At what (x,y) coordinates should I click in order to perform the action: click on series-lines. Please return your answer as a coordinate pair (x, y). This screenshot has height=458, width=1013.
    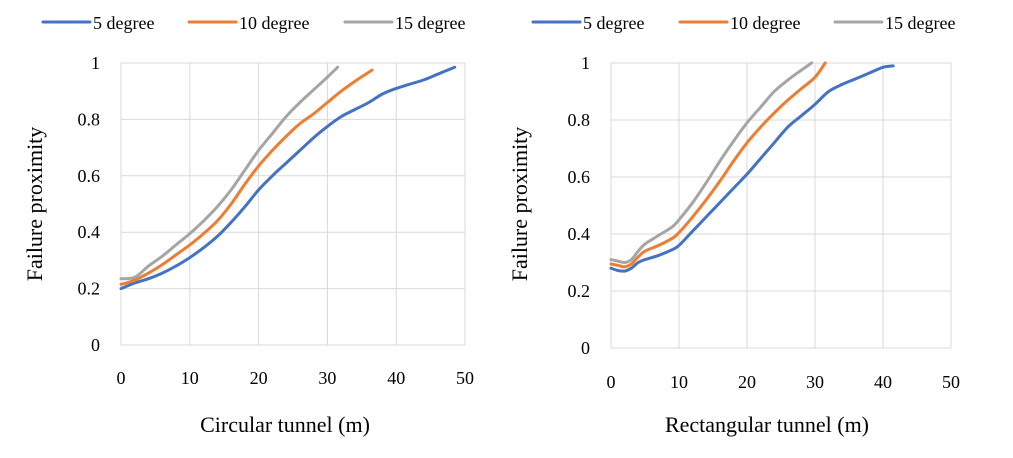
    Looking at the image, I should click on (752, 167).